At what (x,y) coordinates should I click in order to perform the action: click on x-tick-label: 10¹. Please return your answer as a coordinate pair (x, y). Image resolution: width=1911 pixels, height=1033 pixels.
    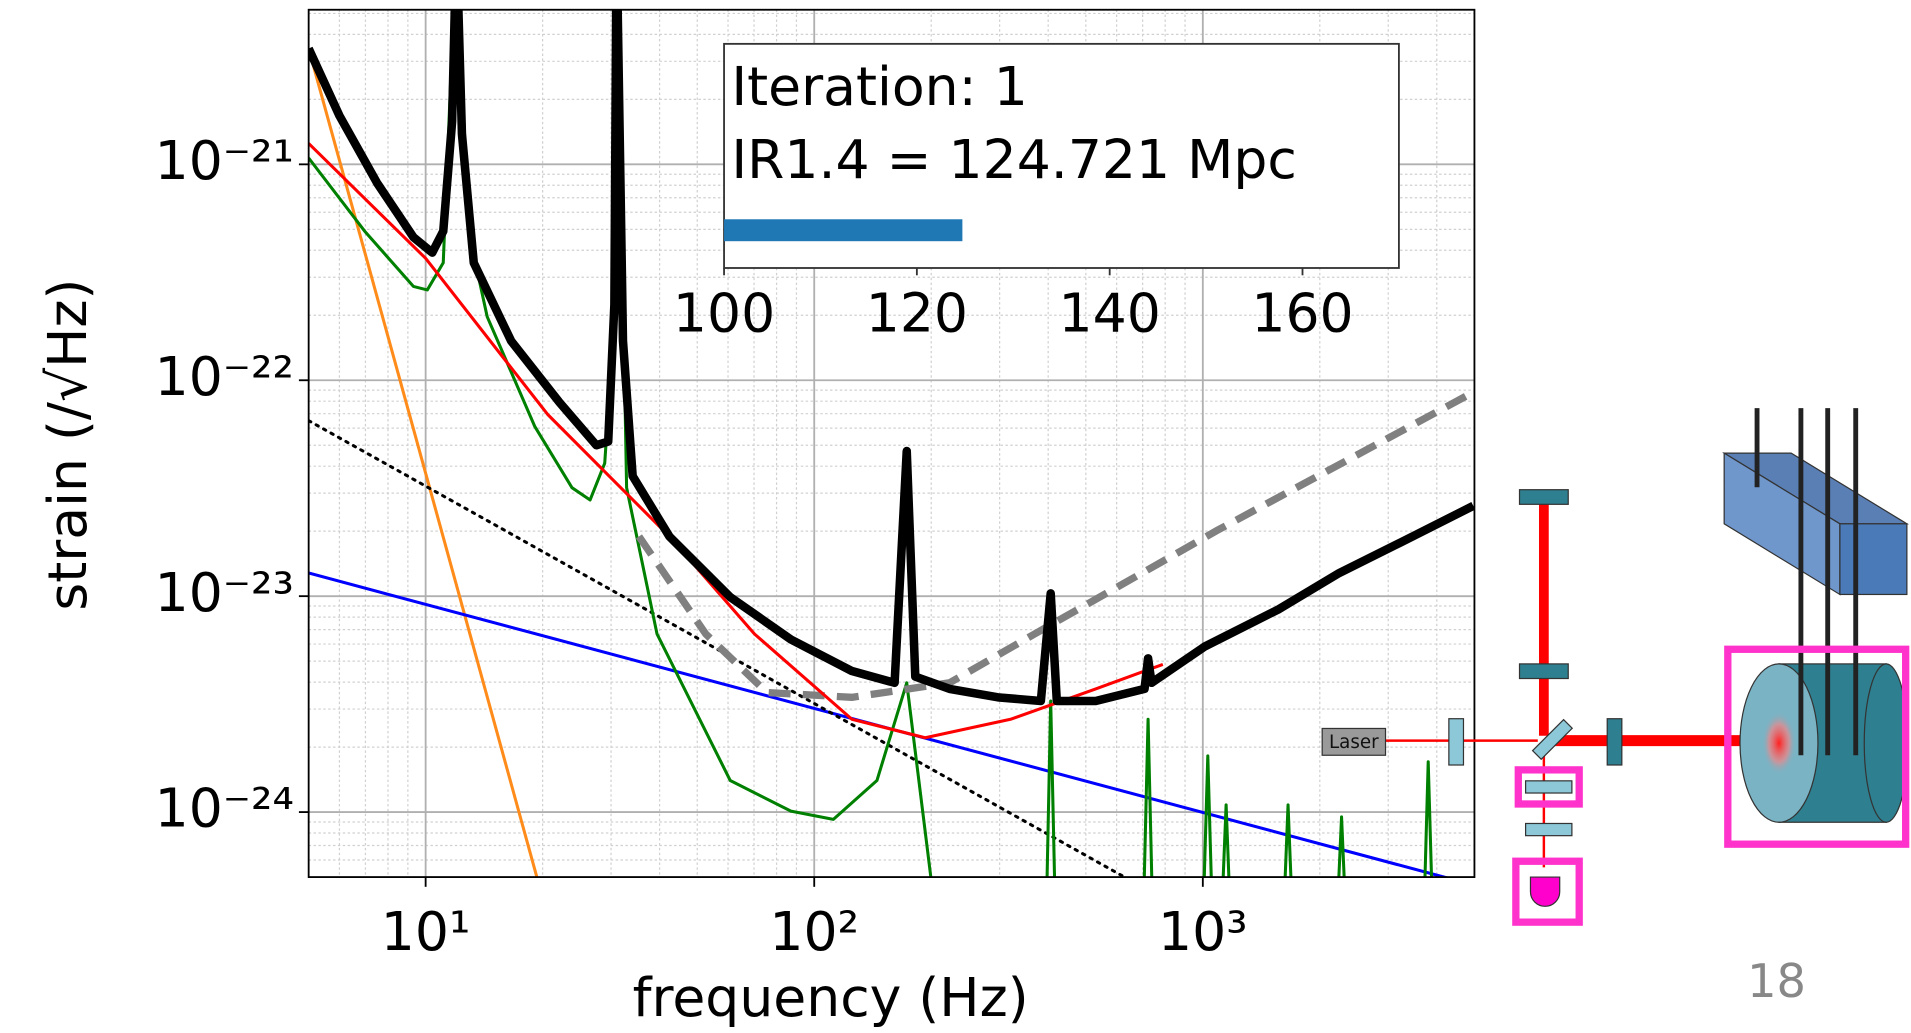
    Looking at the image, I should click on (426, 931).